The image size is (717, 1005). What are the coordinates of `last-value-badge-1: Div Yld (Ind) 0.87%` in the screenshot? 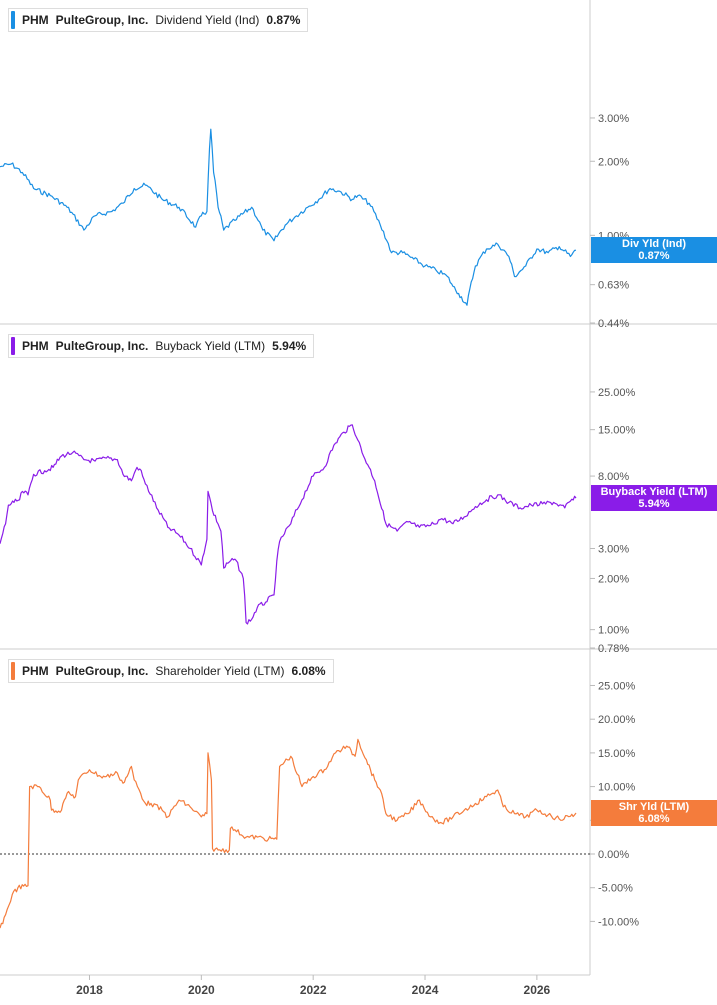 It's located at (654, 250).